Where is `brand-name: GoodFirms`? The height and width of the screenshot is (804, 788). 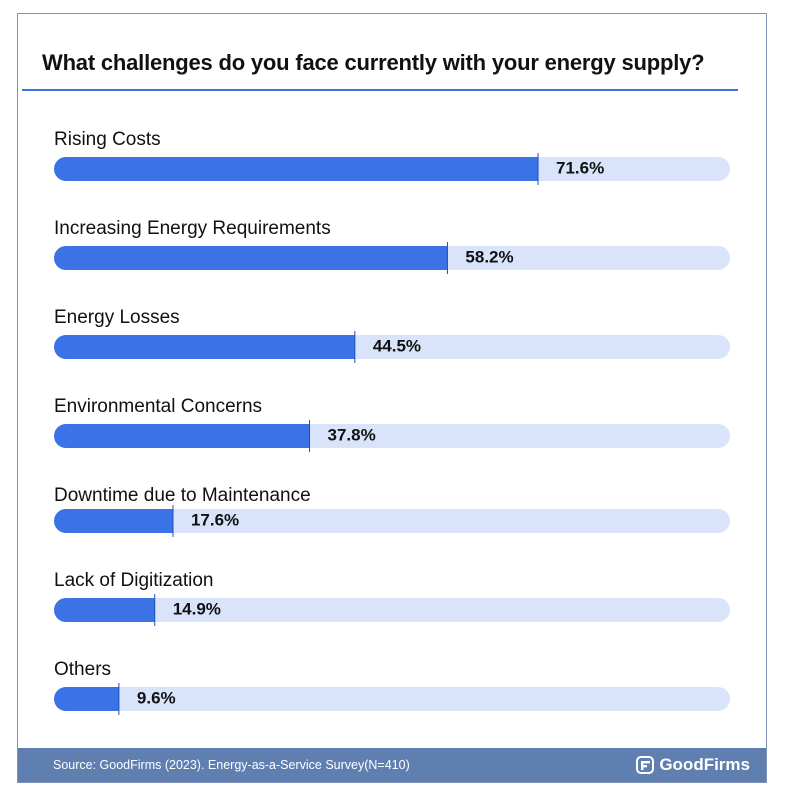
brand-name: GoodFirms is located at coordinates (704, 764).